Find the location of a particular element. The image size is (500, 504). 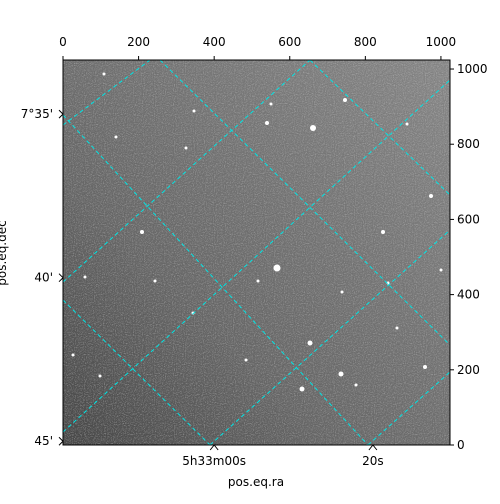

y-tick-label: 200 is located at coordinates (468, 370).